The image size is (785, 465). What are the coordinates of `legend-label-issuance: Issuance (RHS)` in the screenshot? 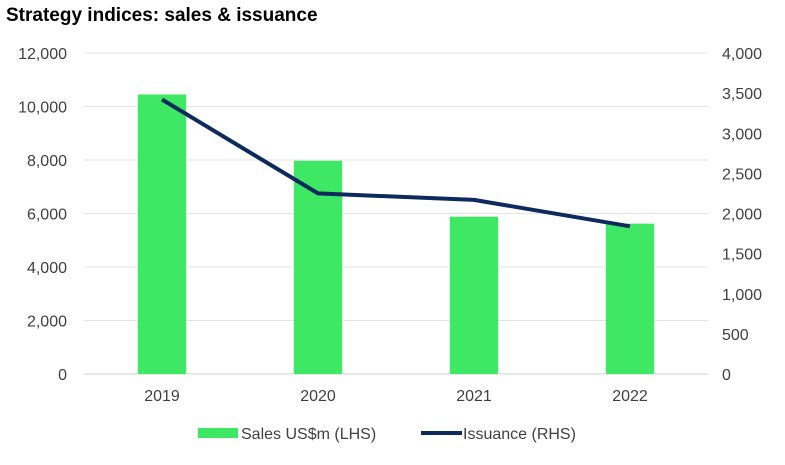 It's located at (519, 434).